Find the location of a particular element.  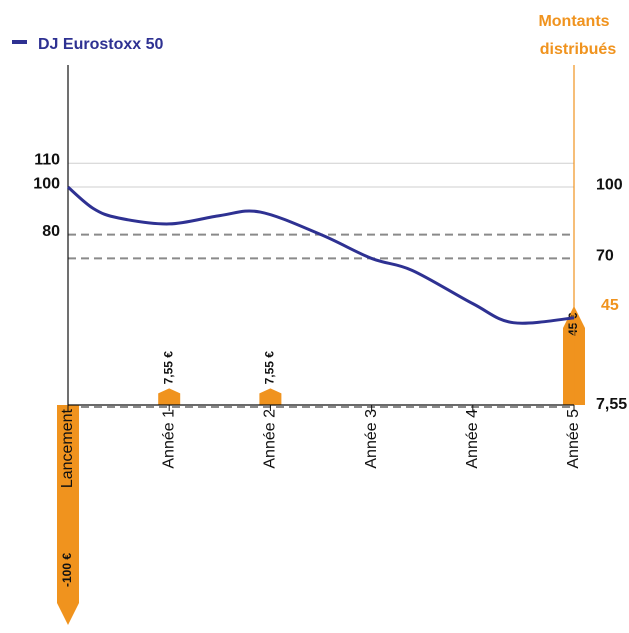

x-tick-label: Année 4 is located at coordinates (472, 439).